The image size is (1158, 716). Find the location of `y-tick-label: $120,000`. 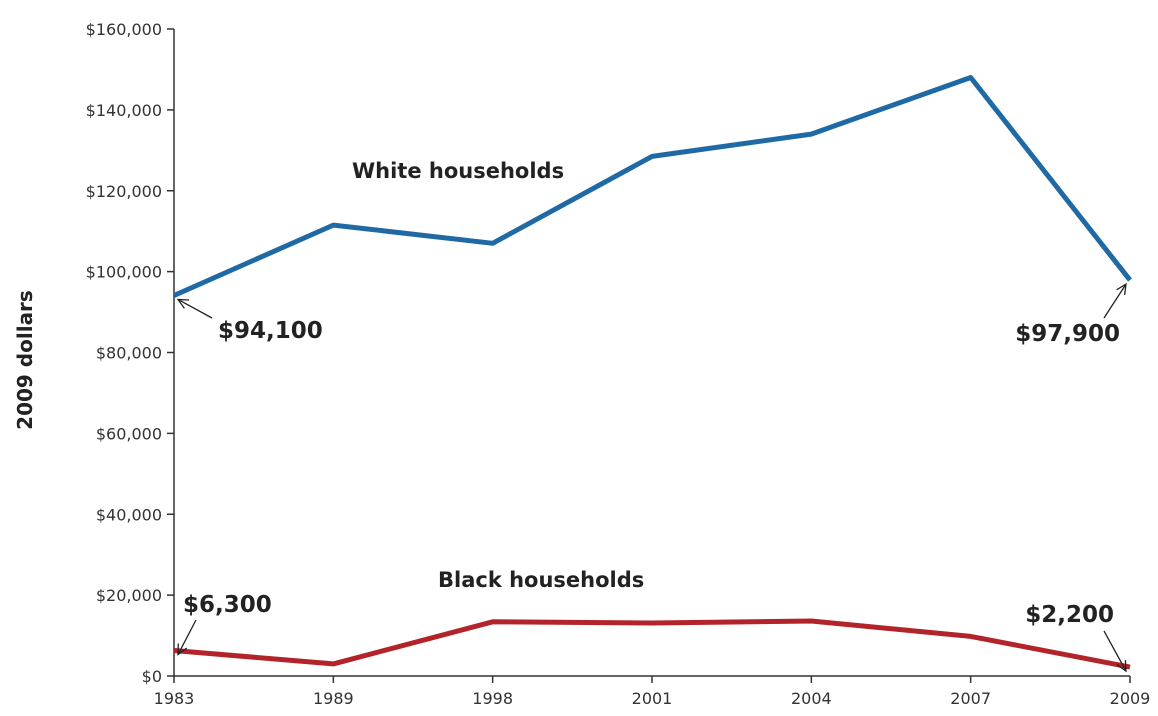

y-tick-label: $120,000 is located at coordinates (124, 191).